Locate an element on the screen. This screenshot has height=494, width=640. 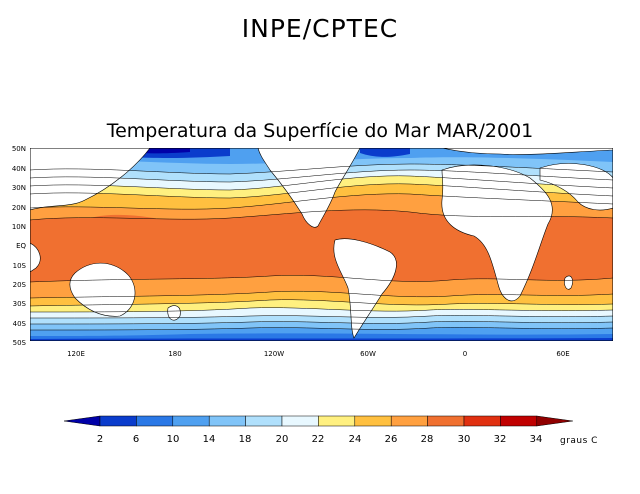
colorbar-label-20: 20 is located at coordinates (282, 439).